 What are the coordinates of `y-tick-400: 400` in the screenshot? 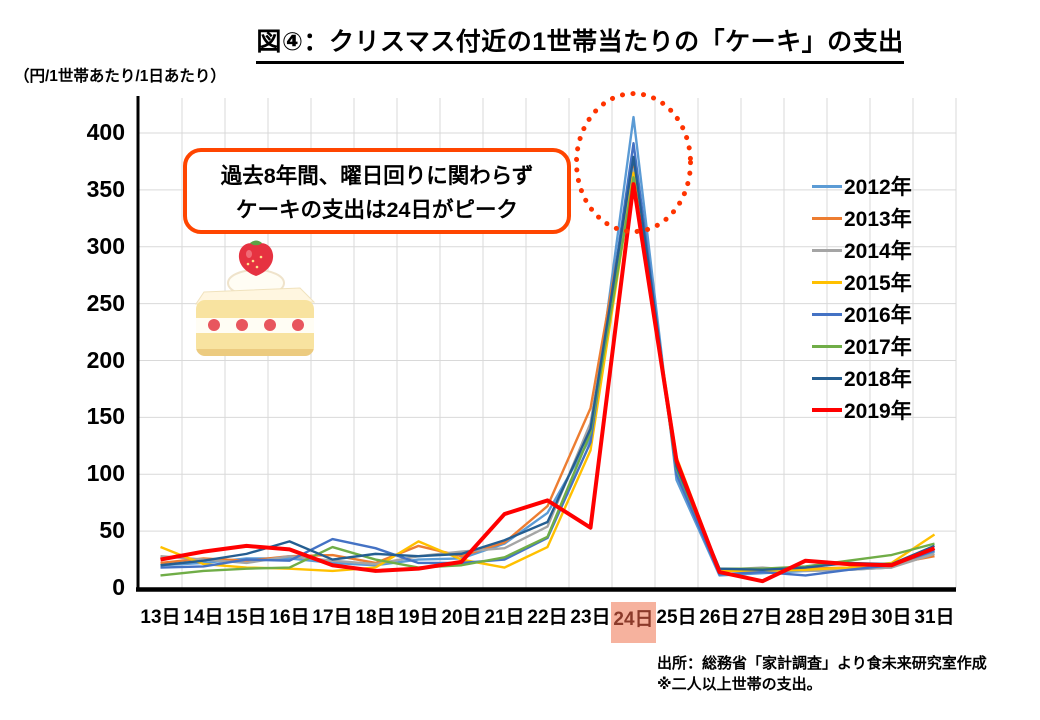 It's located at (105, 132).